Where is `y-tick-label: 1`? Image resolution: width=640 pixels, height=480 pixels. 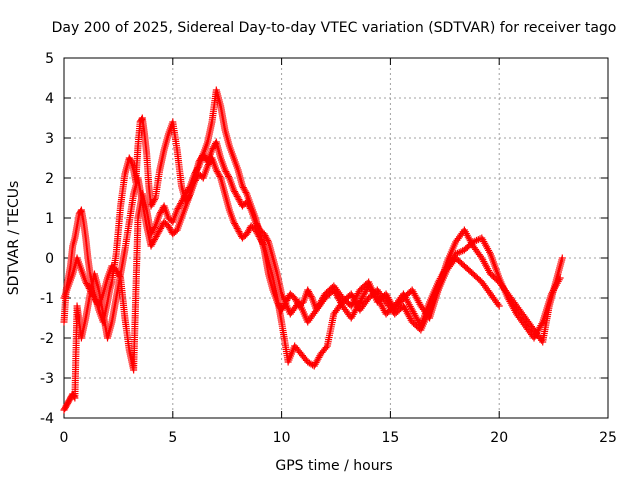 y-tick-label: 1 is located at coordinates (49, 219).